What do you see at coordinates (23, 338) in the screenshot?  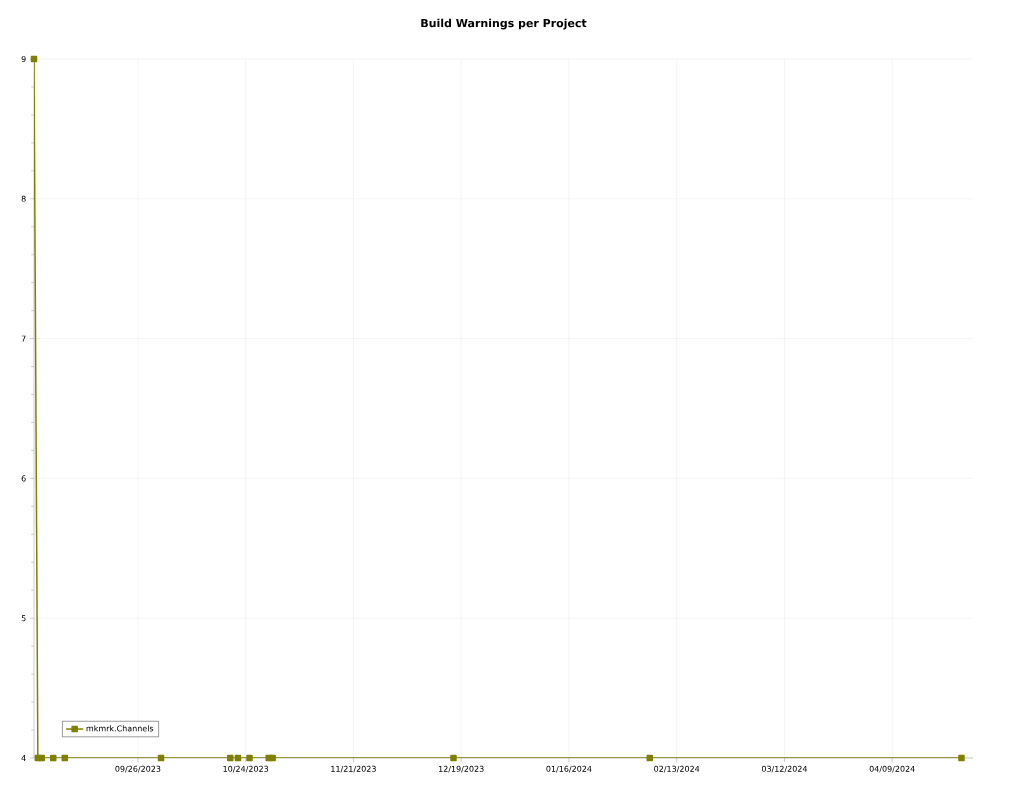 I see `y-tick-label: 7` at bounding box center [23, 338].